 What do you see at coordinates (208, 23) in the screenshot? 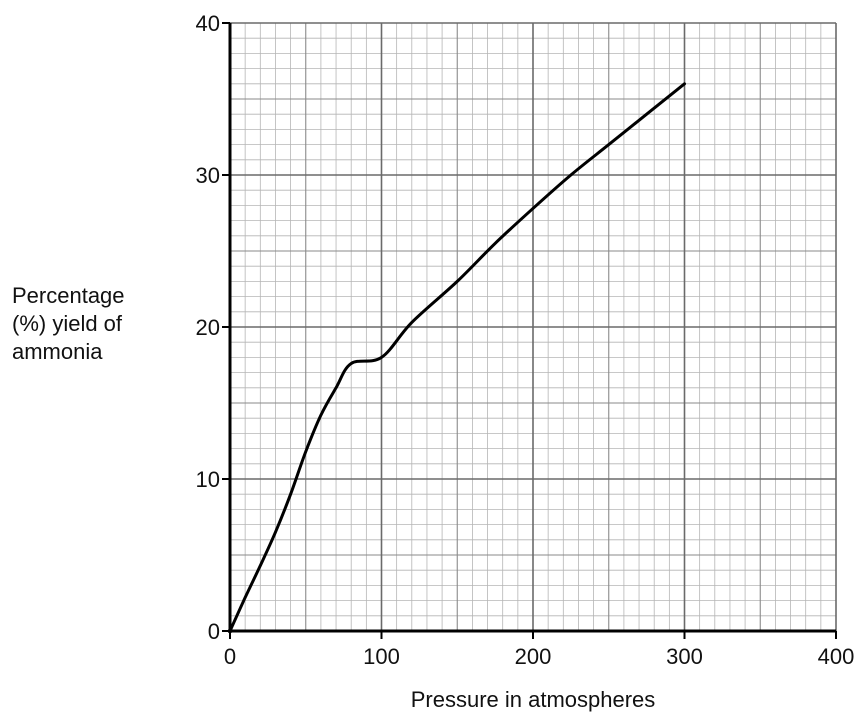
I see `y-tick-label: 40` at bounding box center [208, 23].